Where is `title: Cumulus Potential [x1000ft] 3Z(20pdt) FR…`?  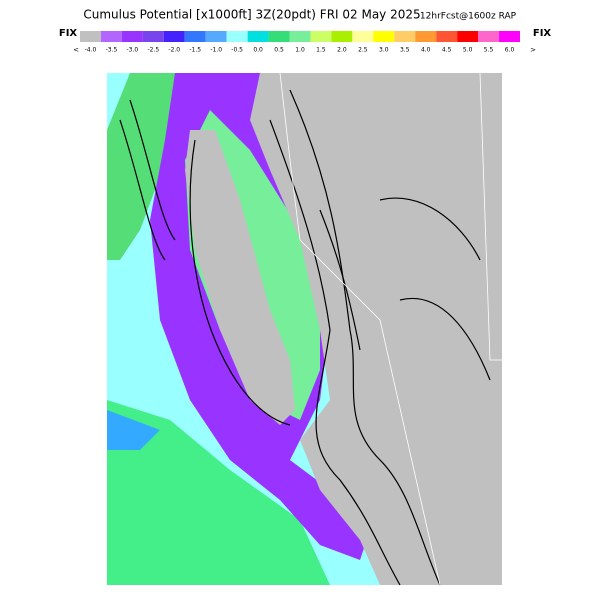 title: Cumulus Potential [x1000ft] 3Z(20pdt) FR… is located at coordinates (251, 15).